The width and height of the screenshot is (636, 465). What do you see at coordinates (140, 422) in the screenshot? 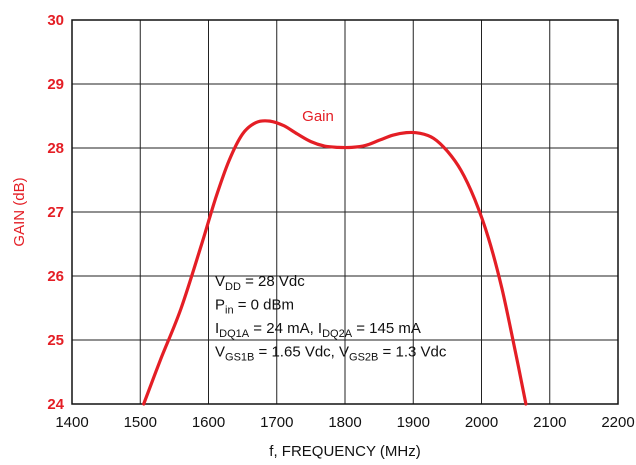
I see `x-tick-label-1: 1500` at bounding box center [140, 422].